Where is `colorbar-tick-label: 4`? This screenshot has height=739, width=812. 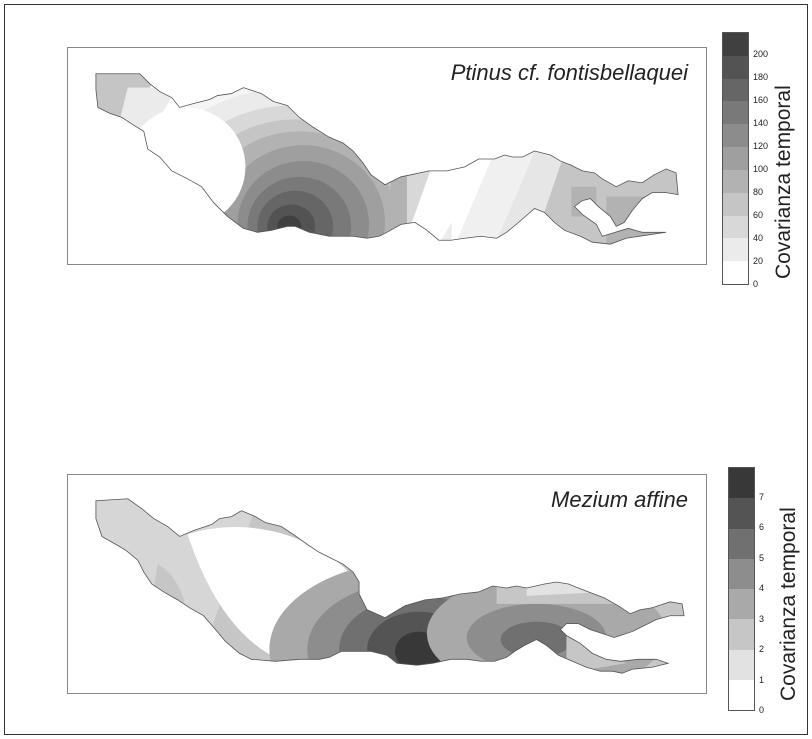 colorbar-tick-label: 4 is located at coordinates (762, 588).